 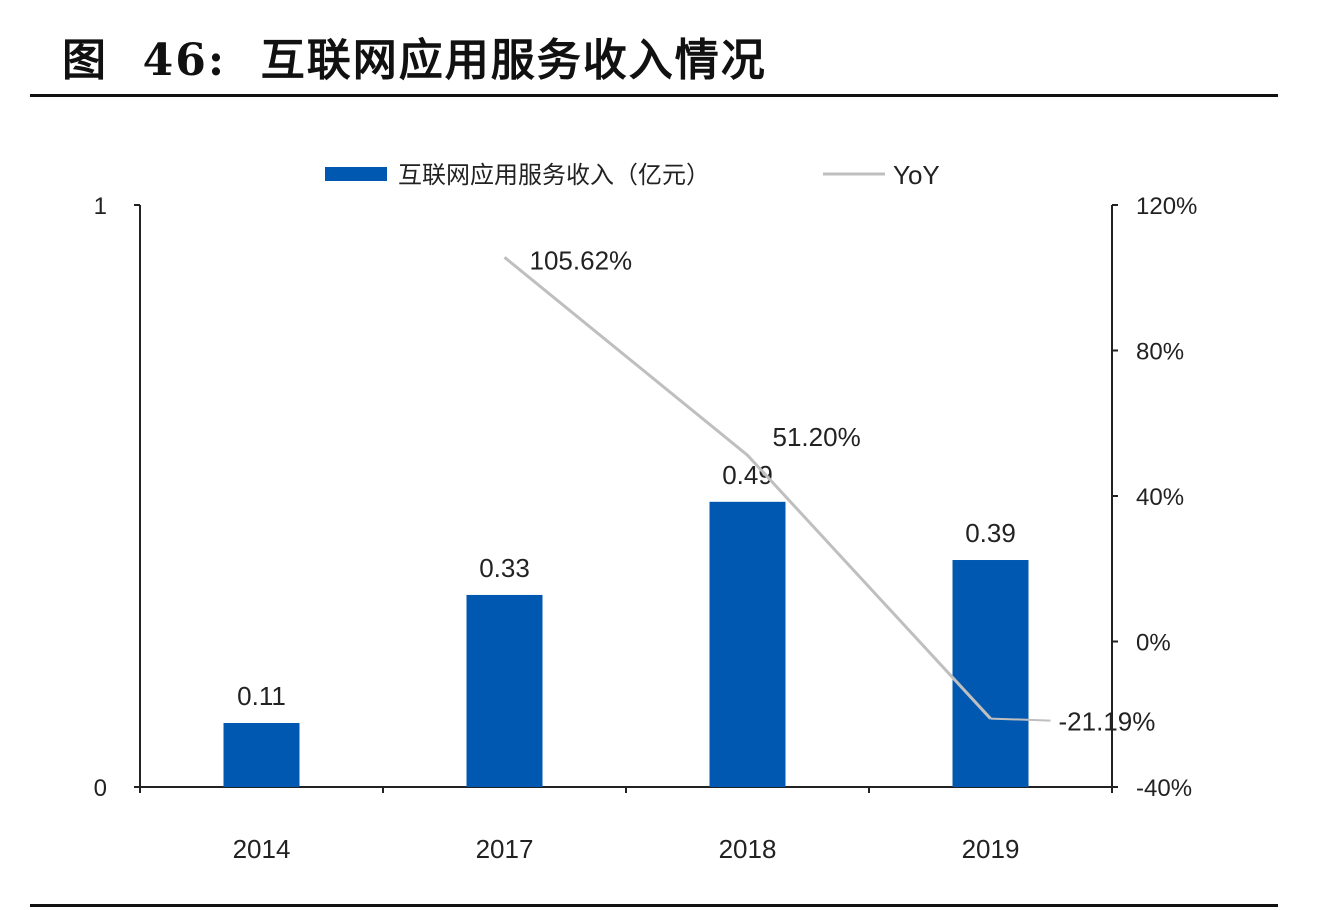 I want to click on leader-line, so click(x=1020, y=719).